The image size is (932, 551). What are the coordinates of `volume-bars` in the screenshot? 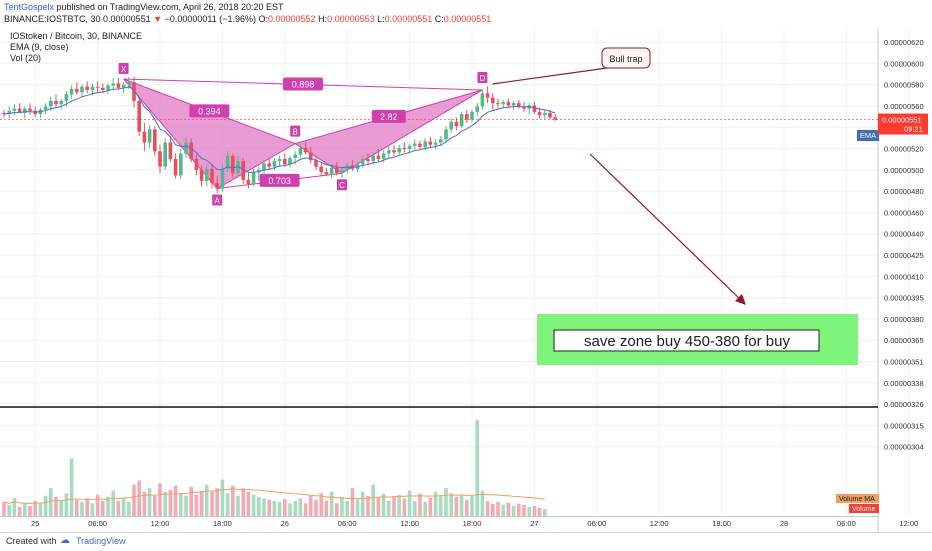 It's located at (274, 468).